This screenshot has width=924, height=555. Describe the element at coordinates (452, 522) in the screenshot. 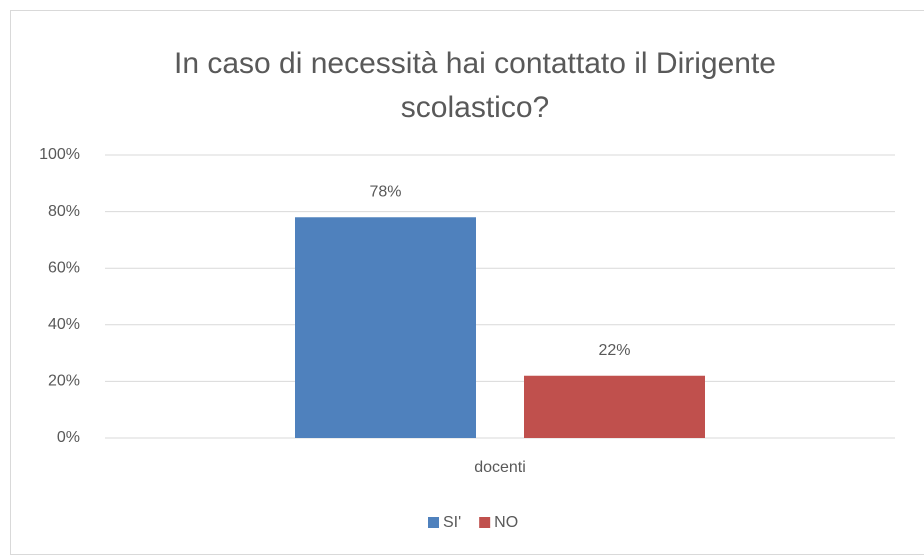

I see `legend-label: SI'` at that location.